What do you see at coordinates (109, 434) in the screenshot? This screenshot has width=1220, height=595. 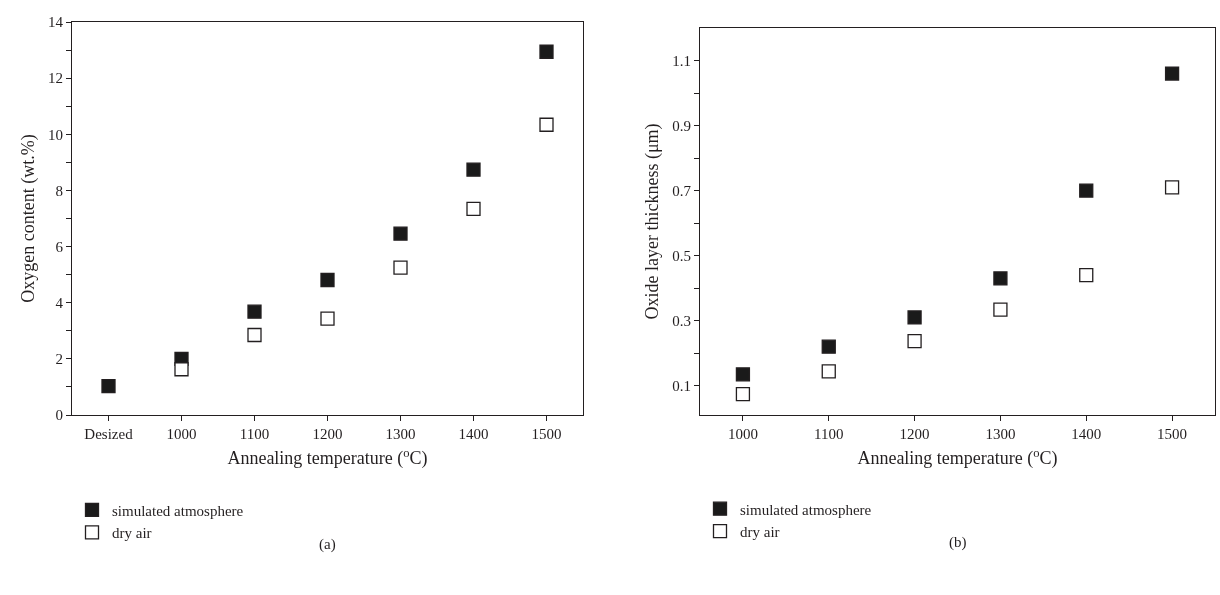 I see `x-tick-label: Desized` at bounding box center [109, 434].